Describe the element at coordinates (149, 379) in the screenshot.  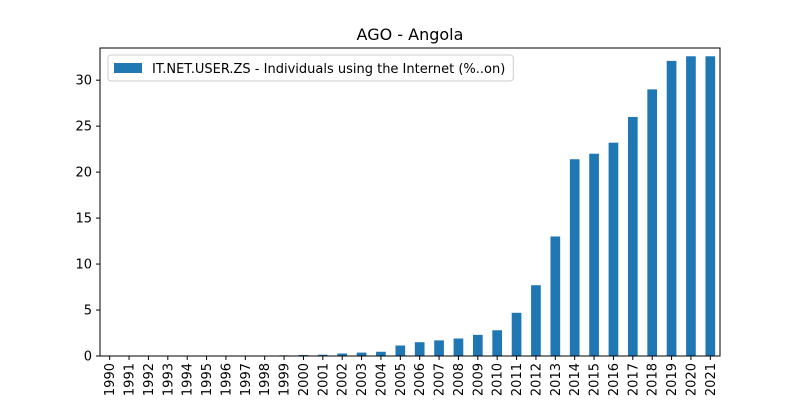
I see `x-tick-label-1992: 1992` at that location.